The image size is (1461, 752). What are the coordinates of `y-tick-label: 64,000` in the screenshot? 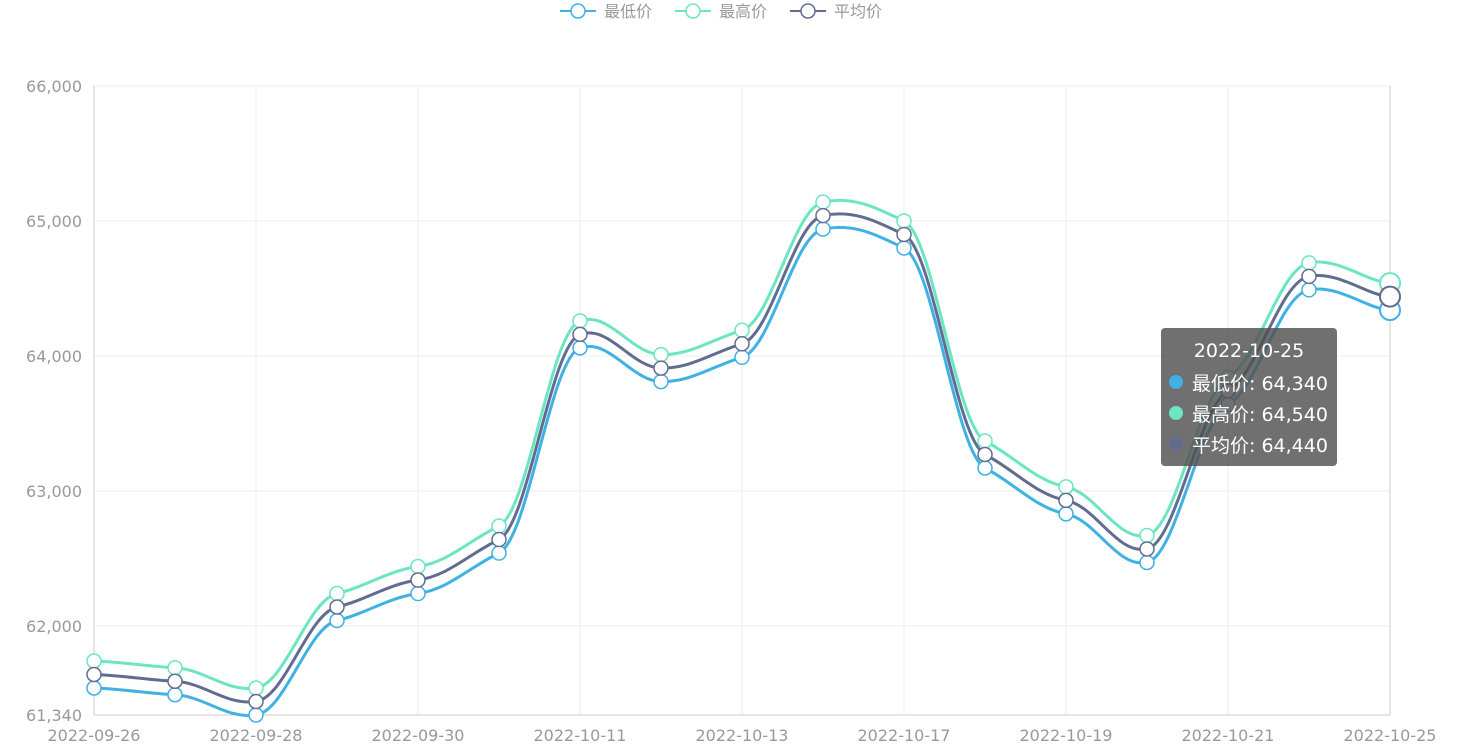 It's located at (54, 356).